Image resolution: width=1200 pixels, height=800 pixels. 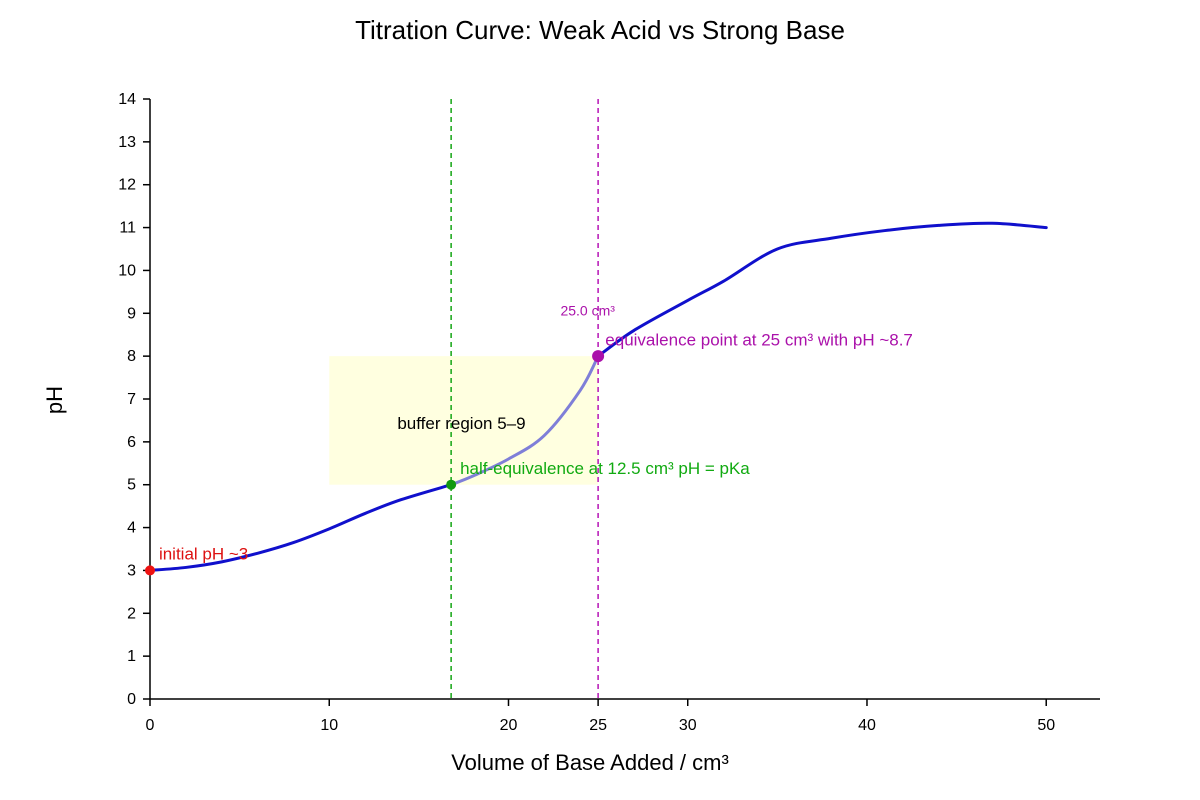 What do you see at coordinates (127, 99) in the screenshot?
I see `y-tick-label: 14` at bounding box center [127, 99].